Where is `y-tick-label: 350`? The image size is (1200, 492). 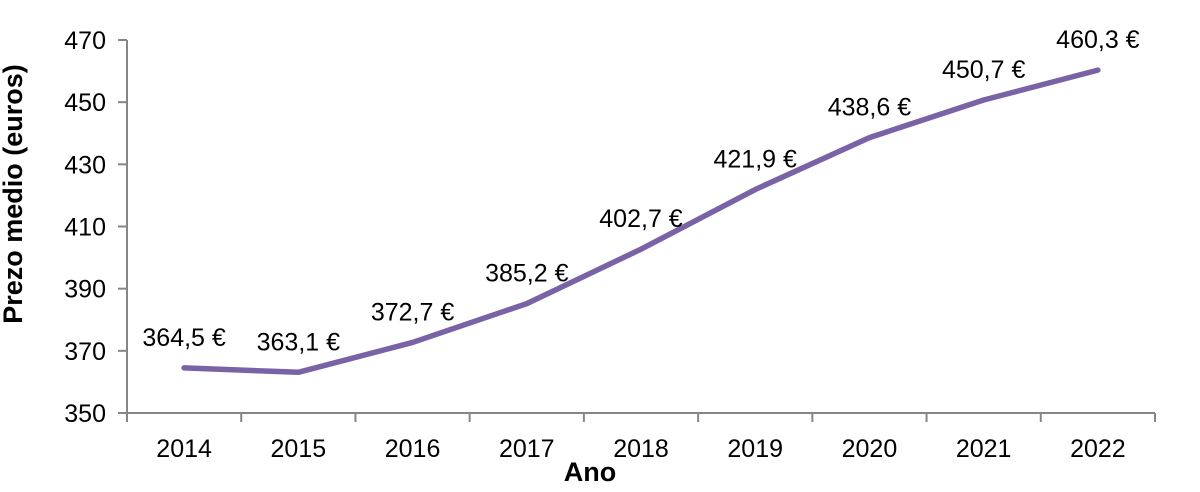
y-tick-label: 350 is located at coordinates (85, 414).